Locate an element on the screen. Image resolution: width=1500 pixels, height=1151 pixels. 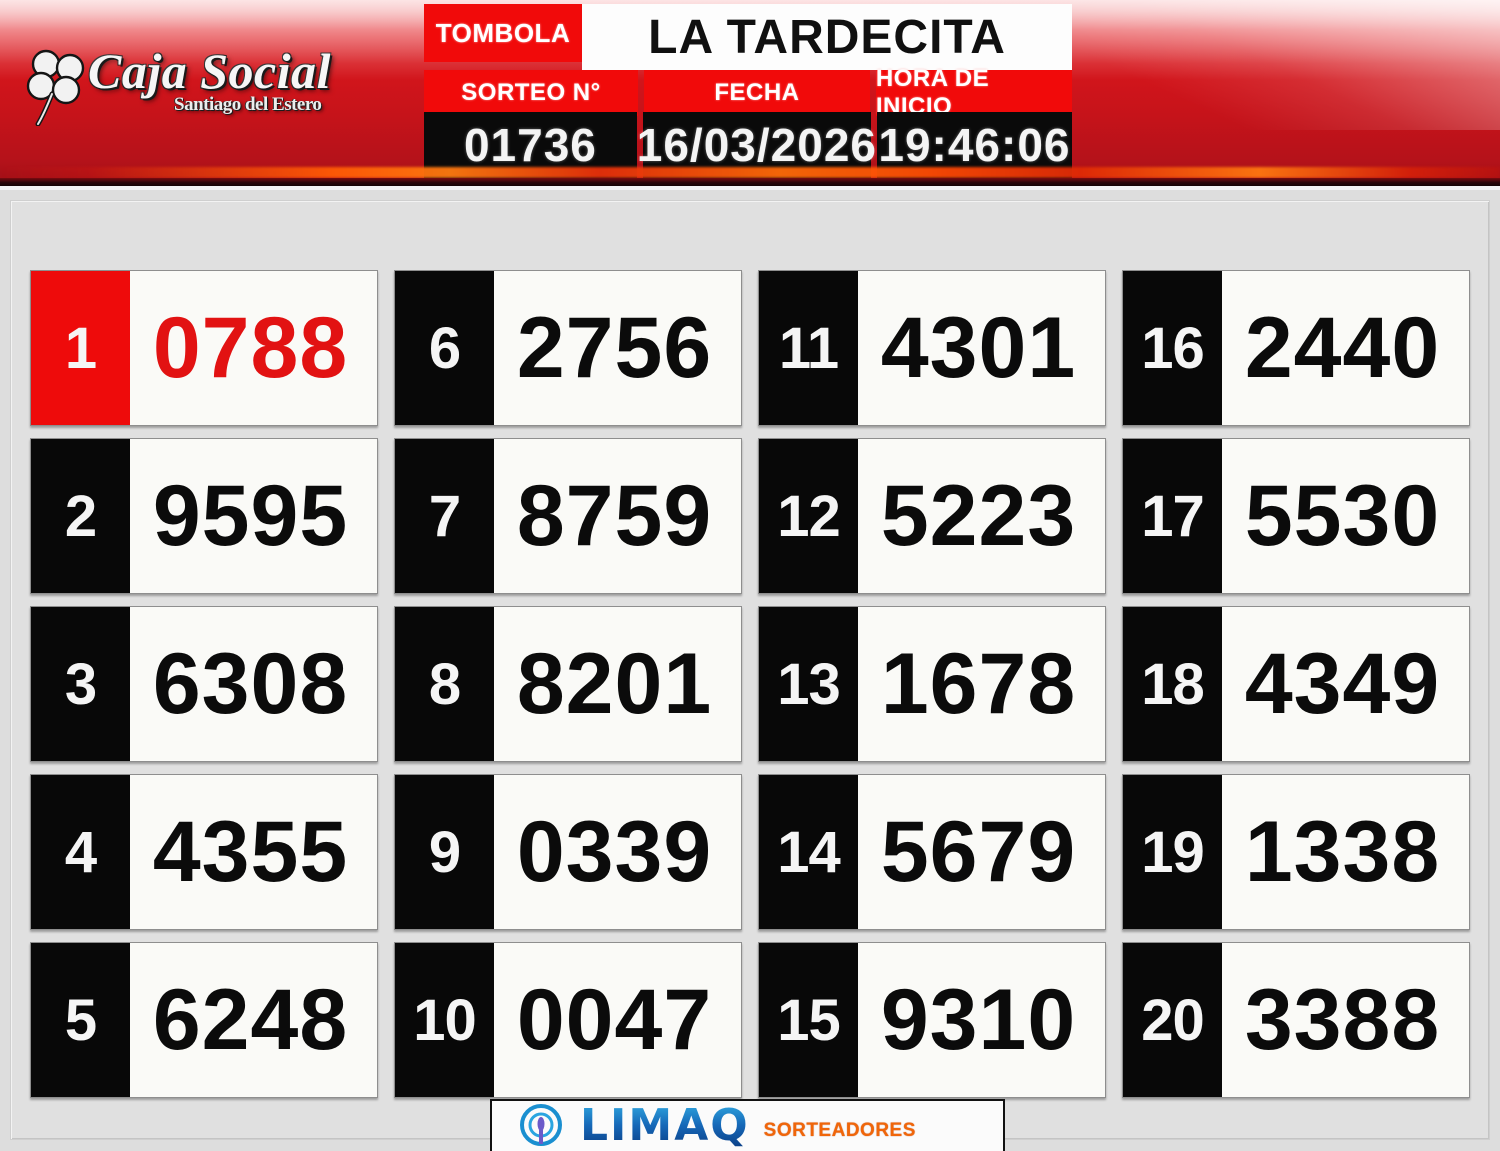
result-cell-wrapper: 5 6248 is located at coordinates (204, 1020).